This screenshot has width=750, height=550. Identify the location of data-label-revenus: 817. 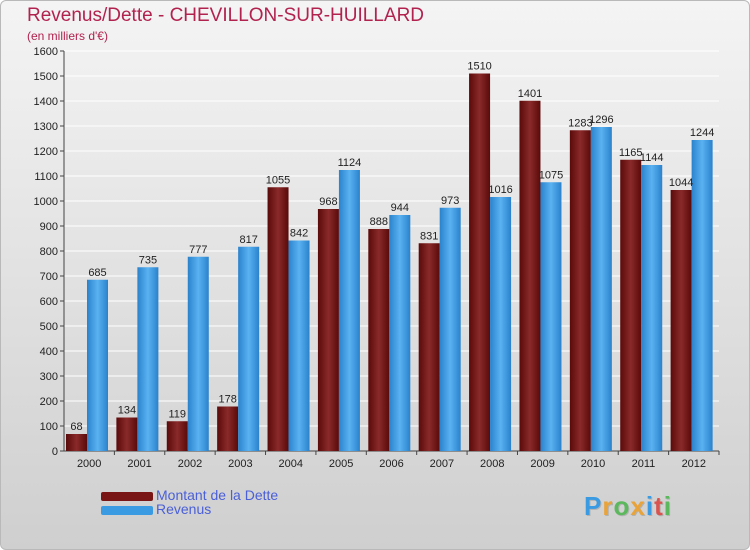
(248, 240).